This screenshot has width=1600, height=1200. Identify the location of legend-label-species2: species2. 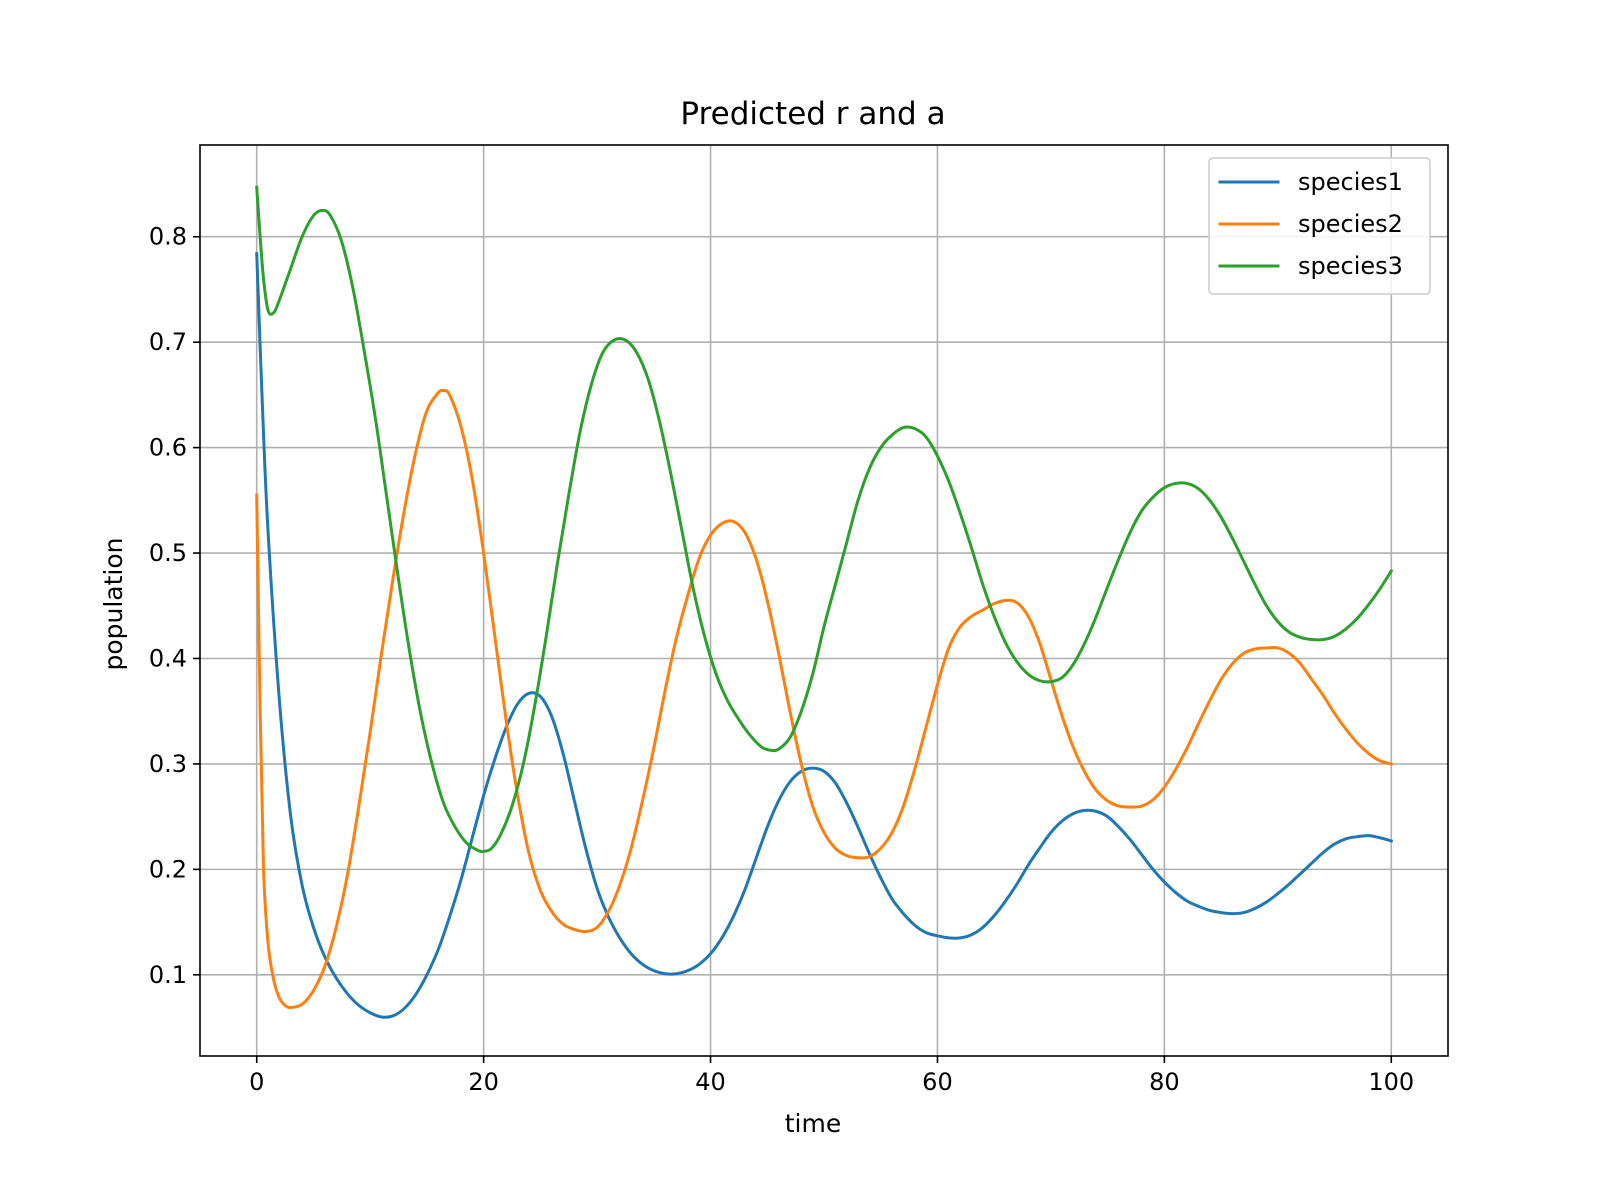
(1350, 224).